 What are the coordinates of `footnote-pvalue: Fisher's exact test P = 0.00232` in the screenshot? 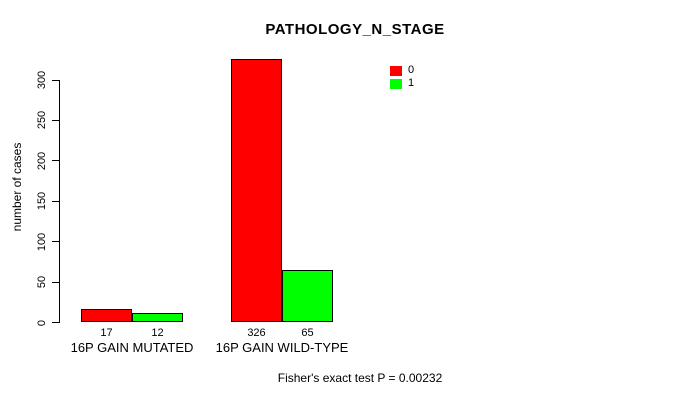 It's located at (360, 378).